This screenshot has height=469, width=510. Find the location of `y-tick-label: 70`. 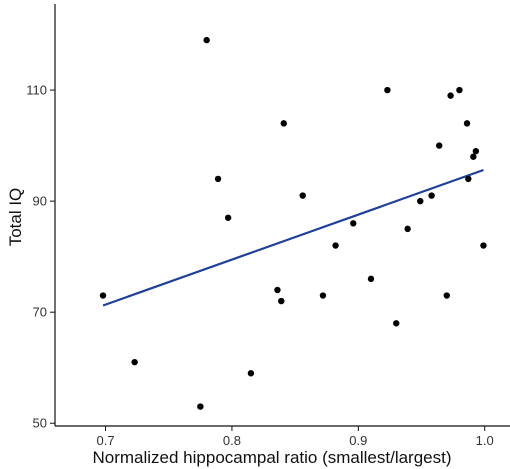

y-tick-label: 70 is located at coordinates (40, 312).